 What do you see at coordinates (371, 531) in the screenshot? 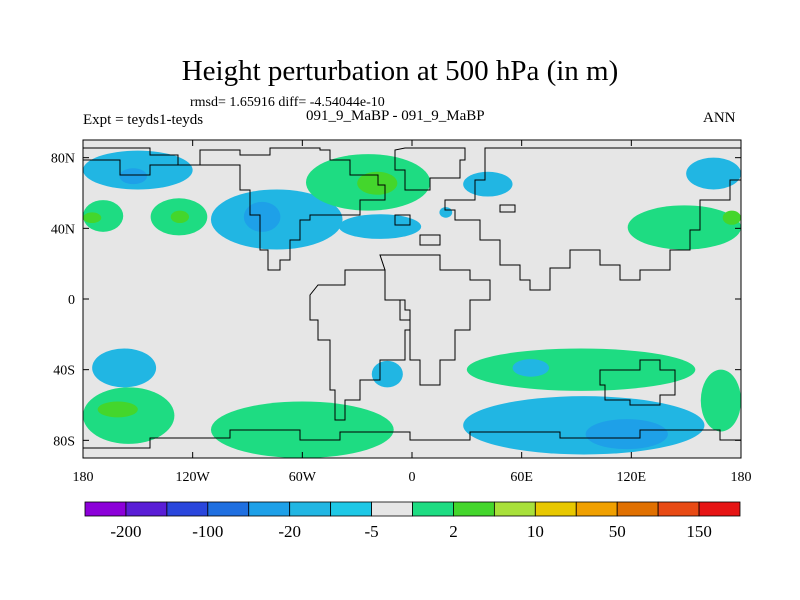
I see `colorbar-label: -5` at bounding box center [371, 531].